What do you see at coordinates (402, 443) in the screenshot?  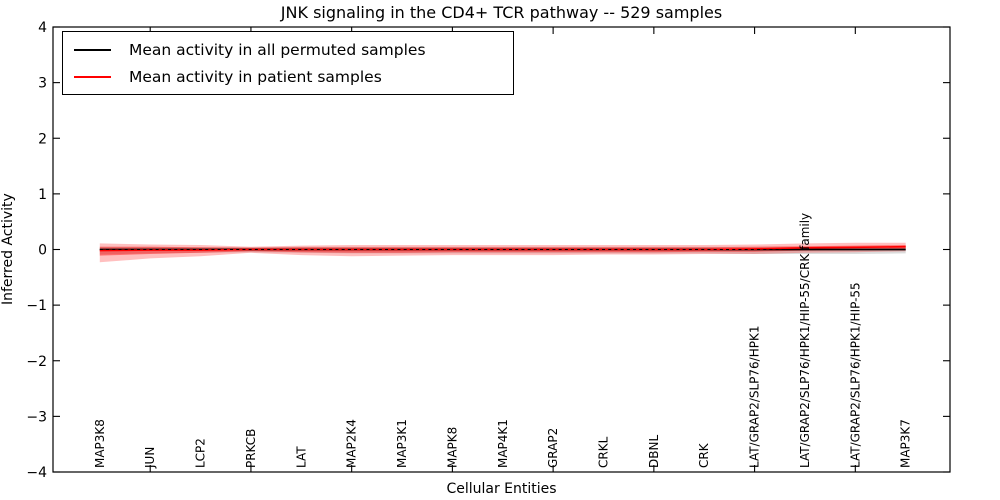 I see `entity-label: MAP3K1` at bounding box center [402, 443].